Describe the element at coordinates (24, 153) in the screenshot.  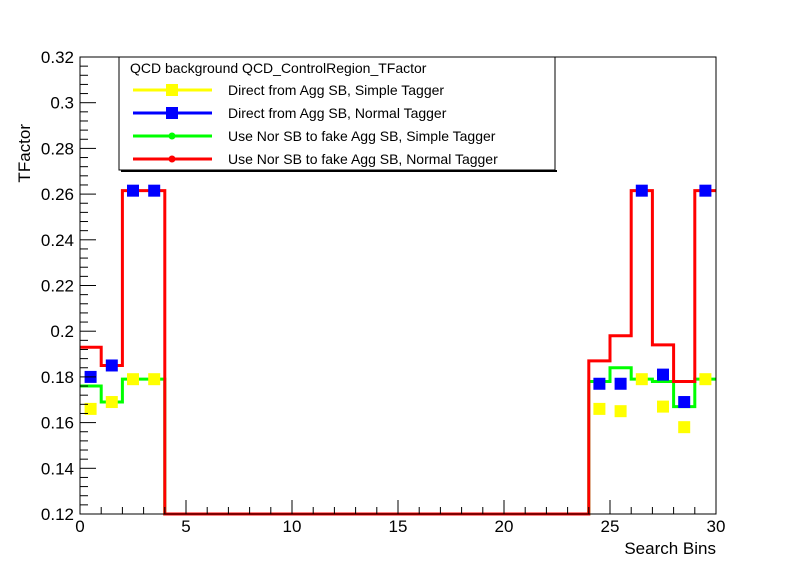
I see `y-axis-title: TFactor` at that location.